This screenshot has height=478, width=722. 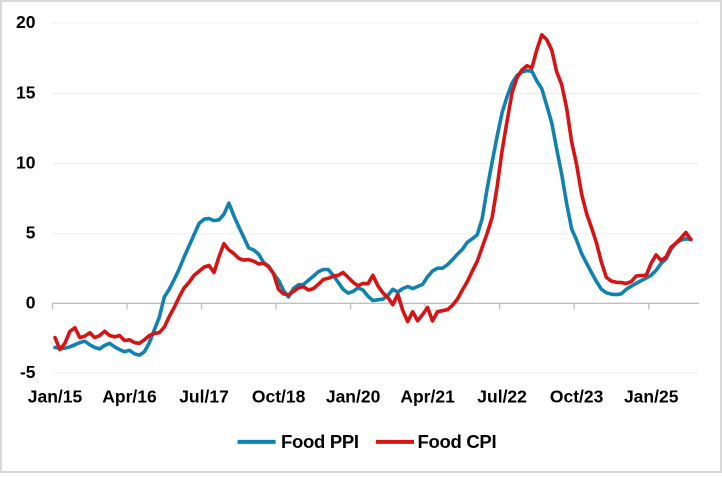 I want to click on svg-text: 15, so click(x=26, y=93).